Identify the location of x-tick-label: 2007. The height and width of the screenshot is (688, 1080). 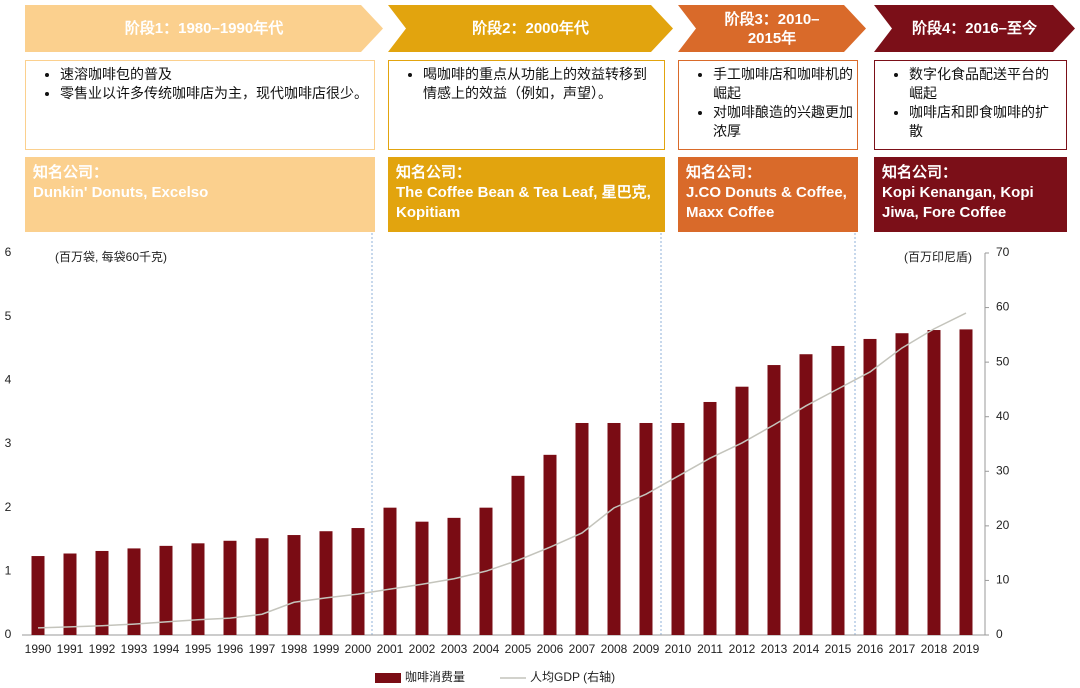
(582, 649).